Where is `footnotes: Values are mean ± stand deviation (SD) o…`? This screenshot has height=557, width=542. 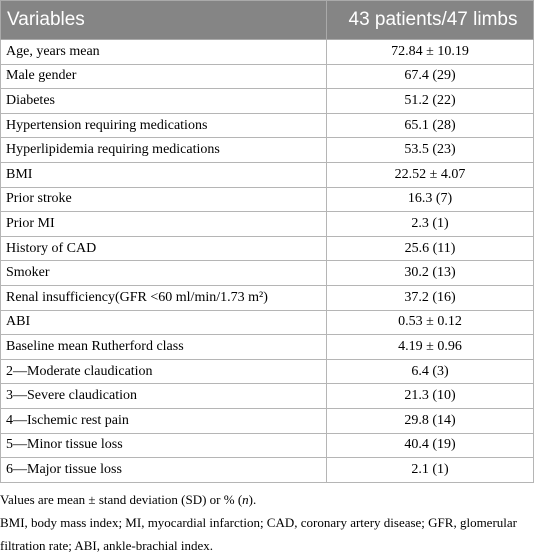 footnotes: Values are mean ± stand deviation (SD) o… is located at coordinates (271, 522).